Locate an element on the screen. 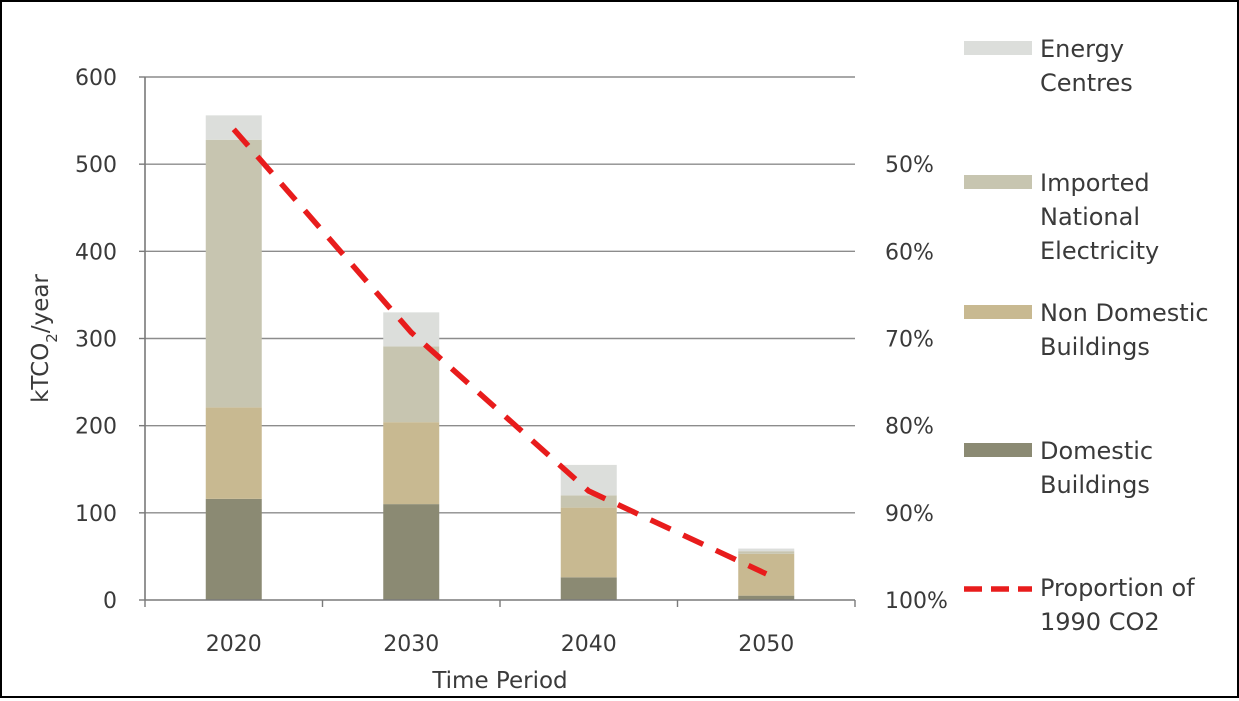  y-tick-label: 600 is located at coordinates (96, 78).